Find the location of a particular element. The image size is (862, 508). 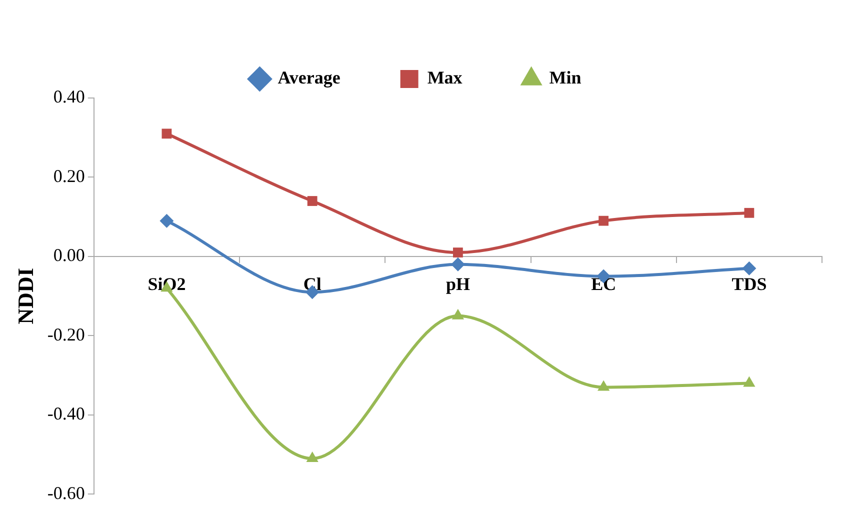

y-axis-title: NDDI is located at coordinates (25, 296).